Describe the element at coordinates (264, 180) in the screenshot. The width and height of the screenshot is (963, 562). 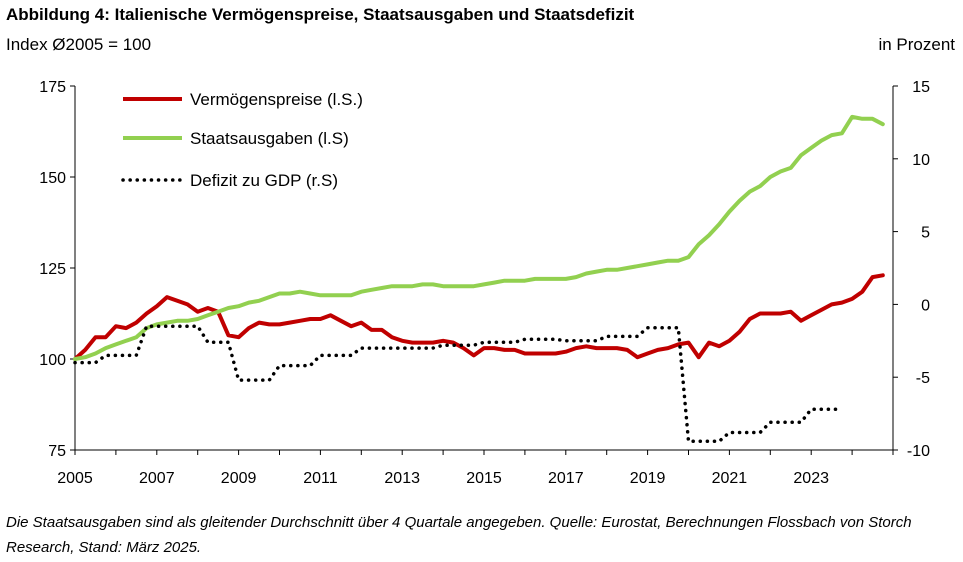
I see `legend-label: Defizit zu GDP (r.S)` at that location.